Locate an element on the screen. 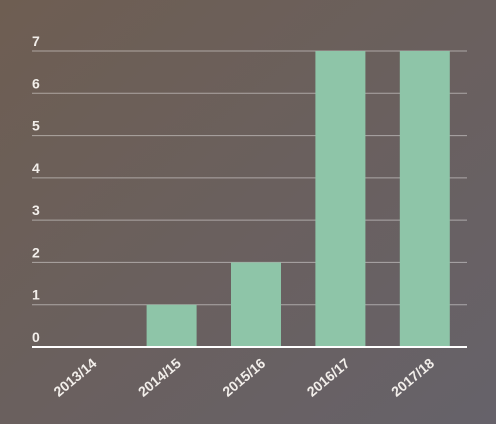 The image size is (496, 424). y-tick-label: 3 is located at coordinates (36, 210).